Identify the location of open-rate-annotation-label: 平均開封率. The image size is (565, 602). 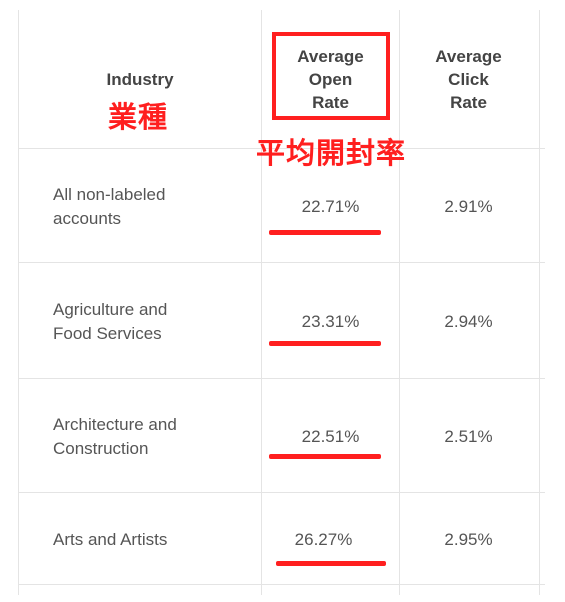
(331, 153).